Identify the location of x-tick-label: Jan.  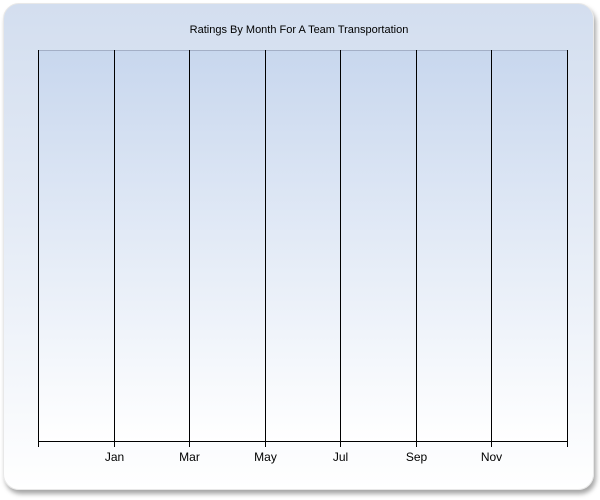
(114, 457).